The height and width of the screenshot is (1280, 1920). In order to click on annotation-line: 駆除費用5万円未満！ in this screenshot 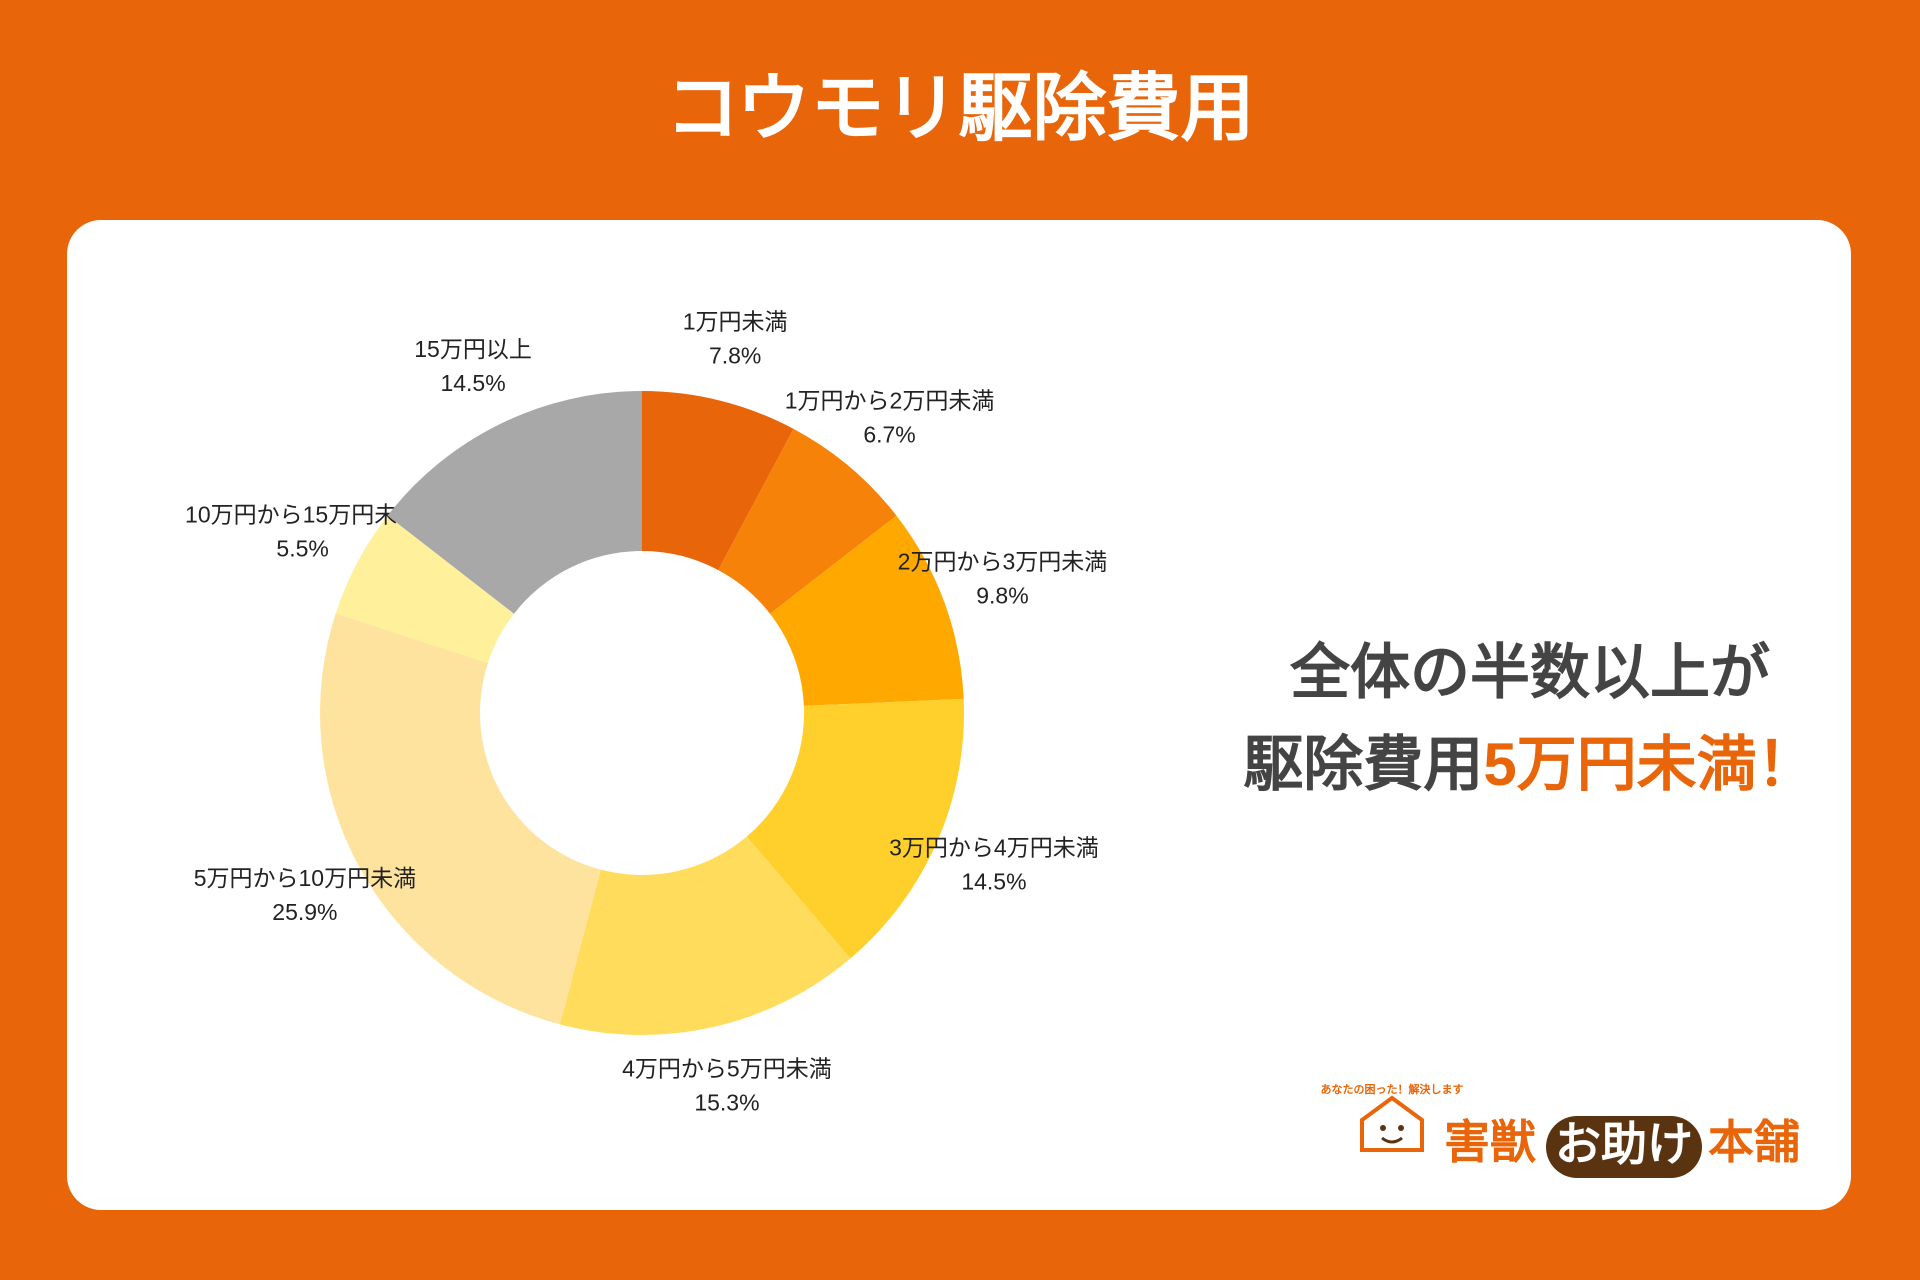, I will do `click(1529, 764)`.